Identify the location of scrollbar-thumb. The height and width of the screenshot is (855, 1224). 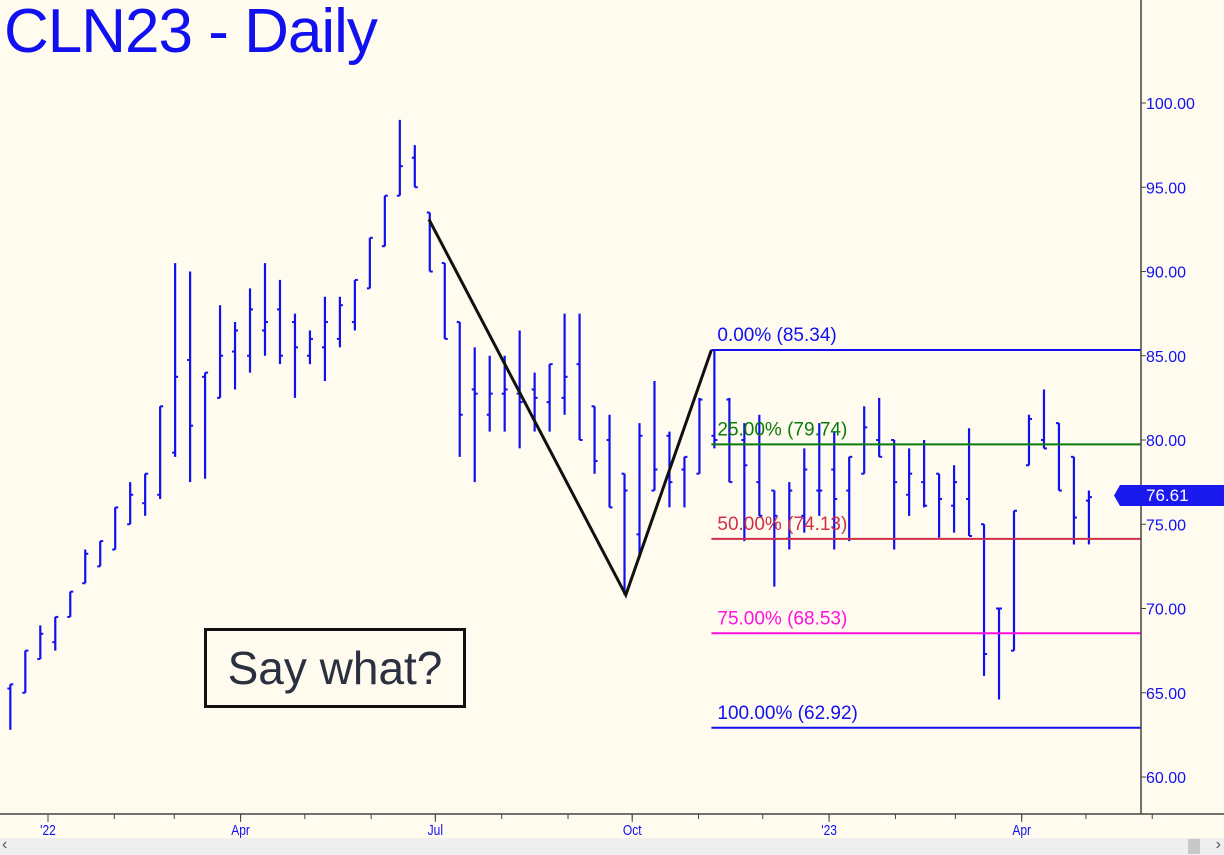
(1194, 846).